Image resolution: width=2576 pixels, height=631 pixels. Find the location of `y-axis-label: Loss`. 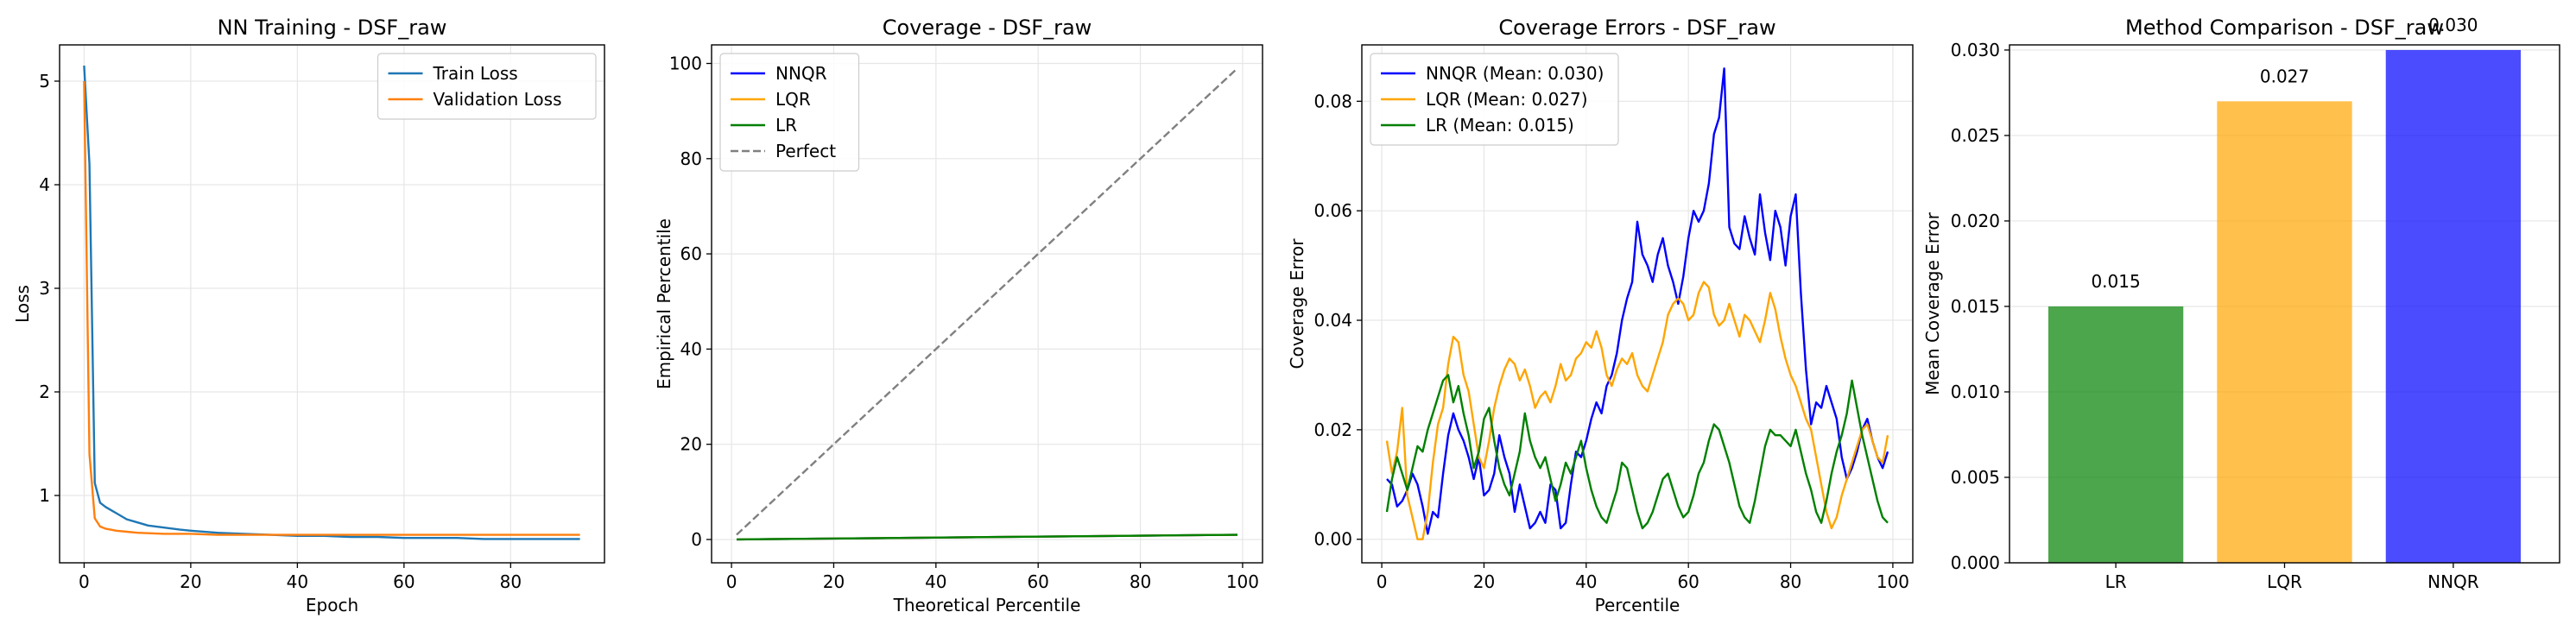

y-axis-label: Loss is located at coordinates (22, 304).